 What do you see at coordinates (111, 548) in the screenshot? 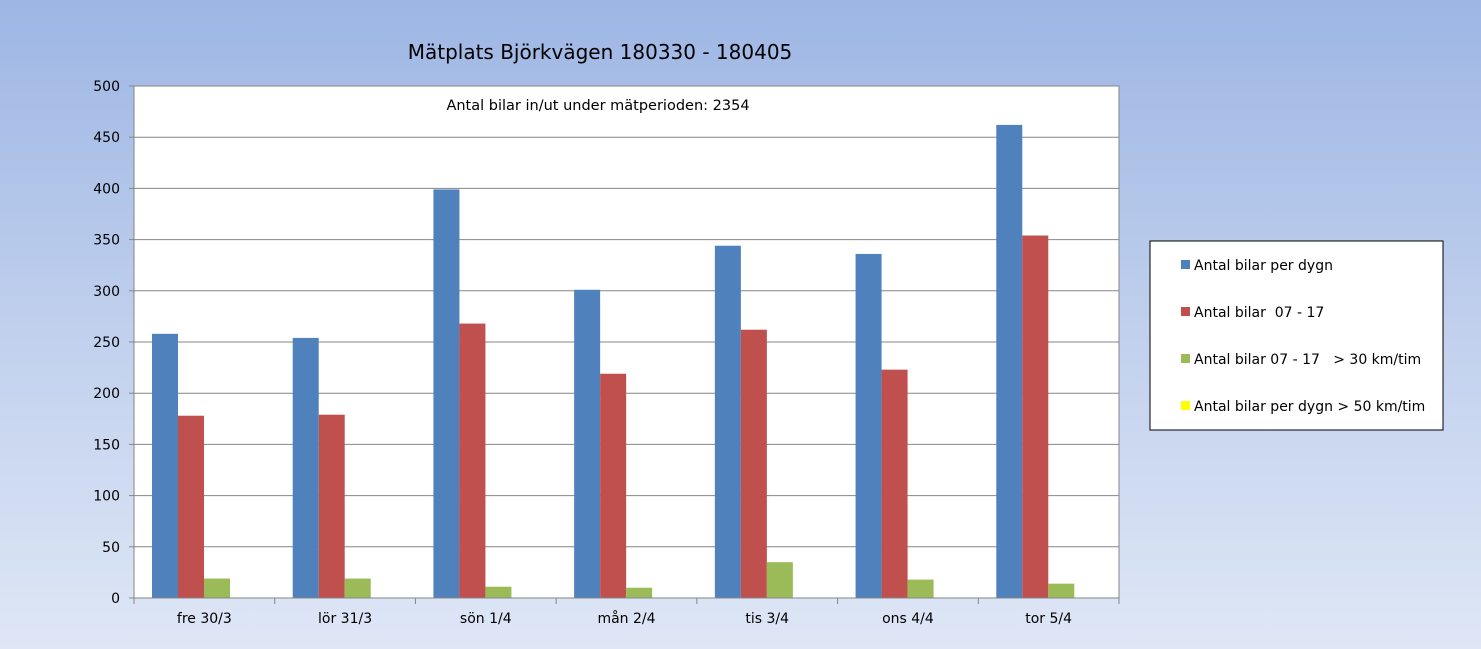
I see `y-tick-label: 50` at bounding box center [111, 548].